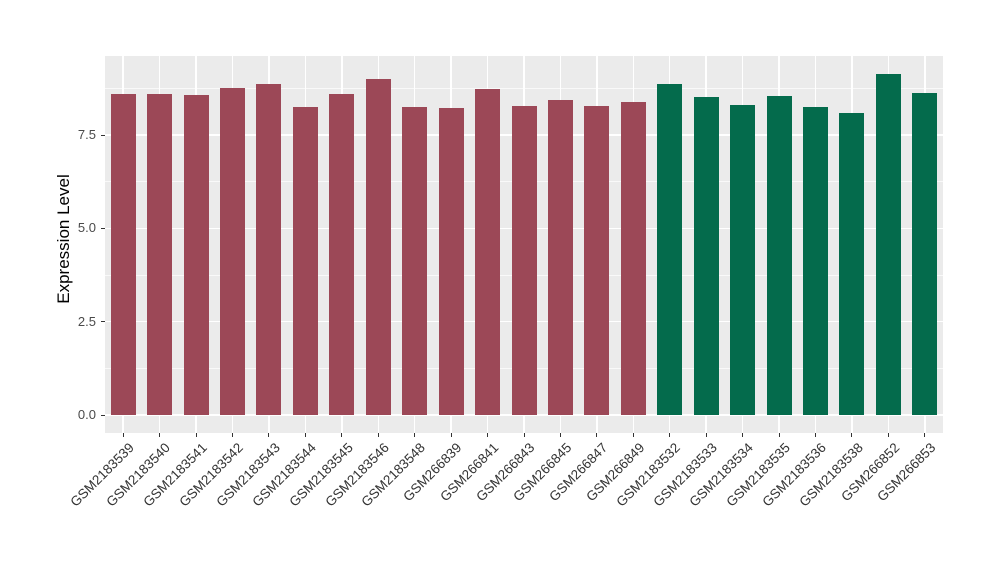 The height and width of the screenshot is (580, 1000). I want to click on bar-GSM2183545, so click(342, 254).